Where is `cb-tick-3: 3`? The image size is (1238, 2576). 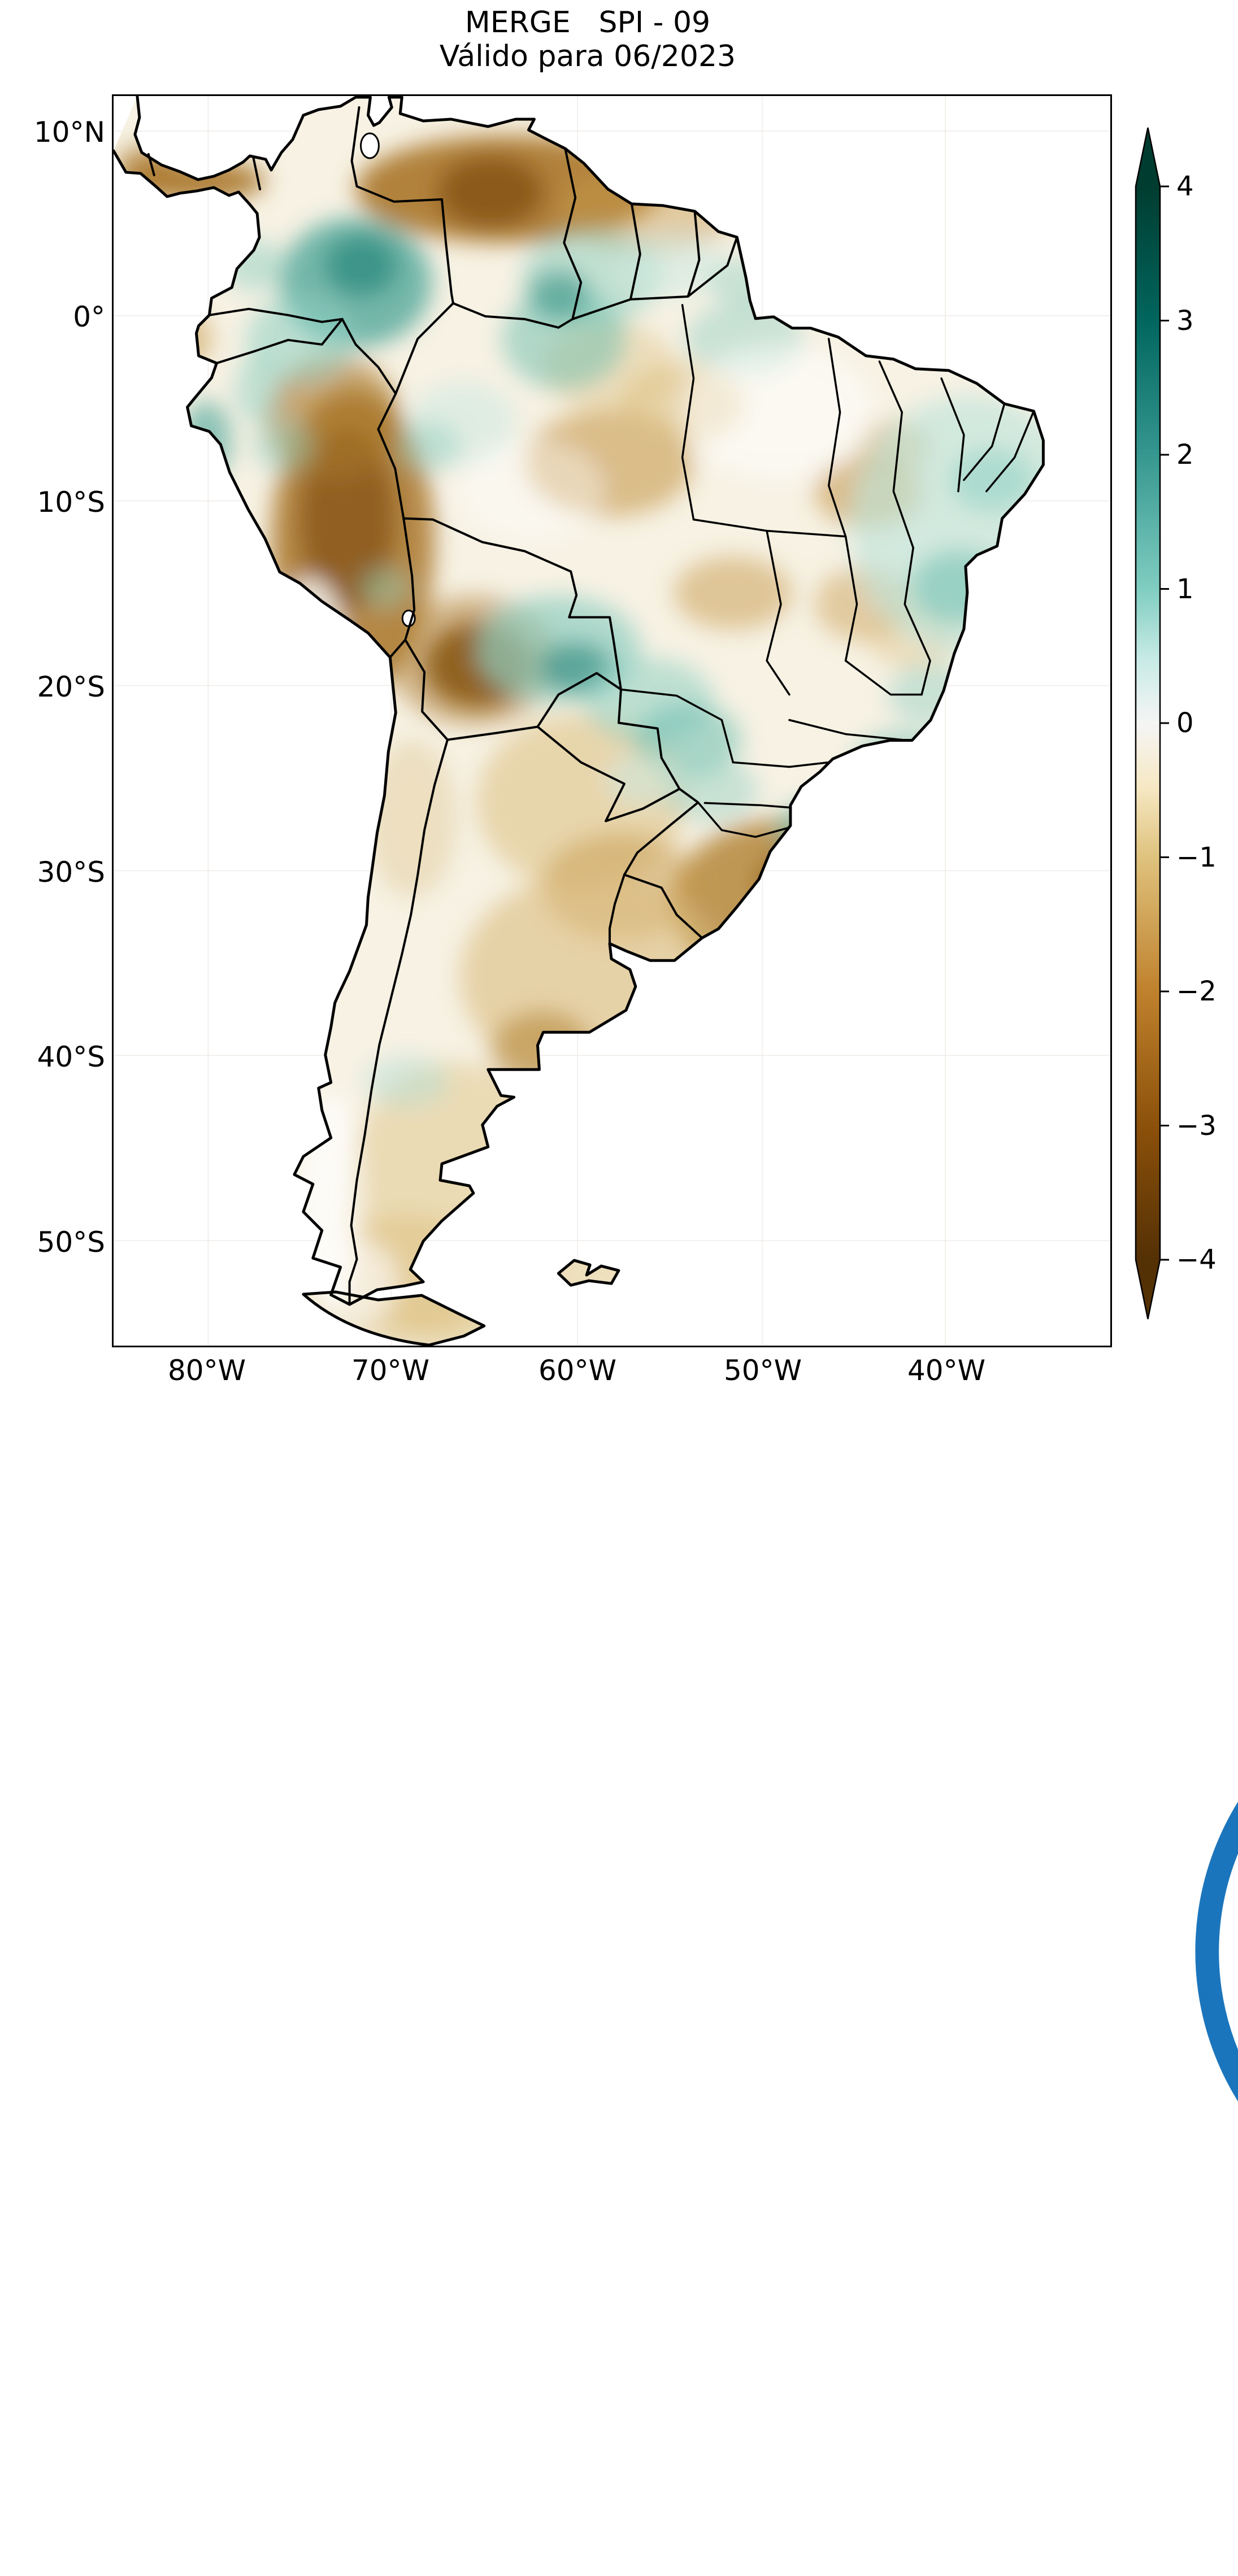 cb-tick-3: 3 is located at coordinates (1185, 321).